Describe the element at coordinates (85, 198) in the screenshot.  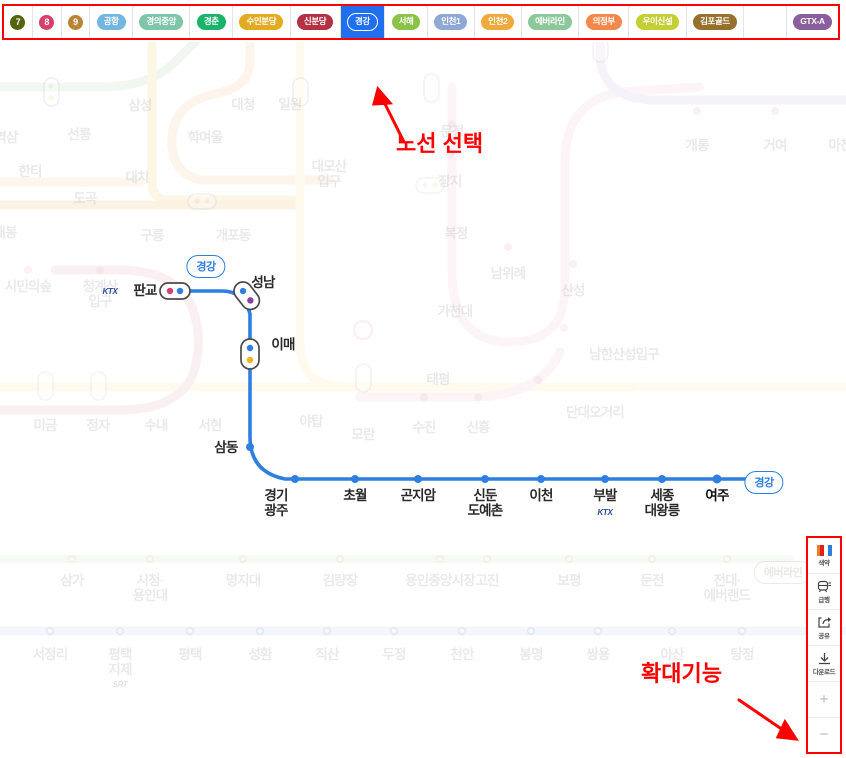
I see `background-station-label: 도곡` at that location.